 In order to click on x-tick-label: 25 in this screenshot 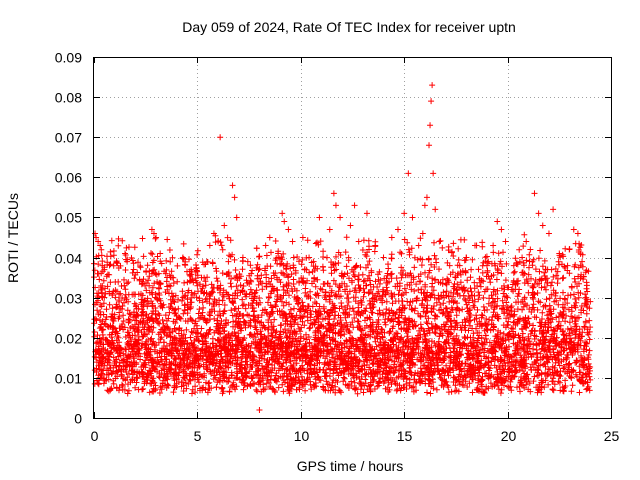, I will do `click(612, 436)`.